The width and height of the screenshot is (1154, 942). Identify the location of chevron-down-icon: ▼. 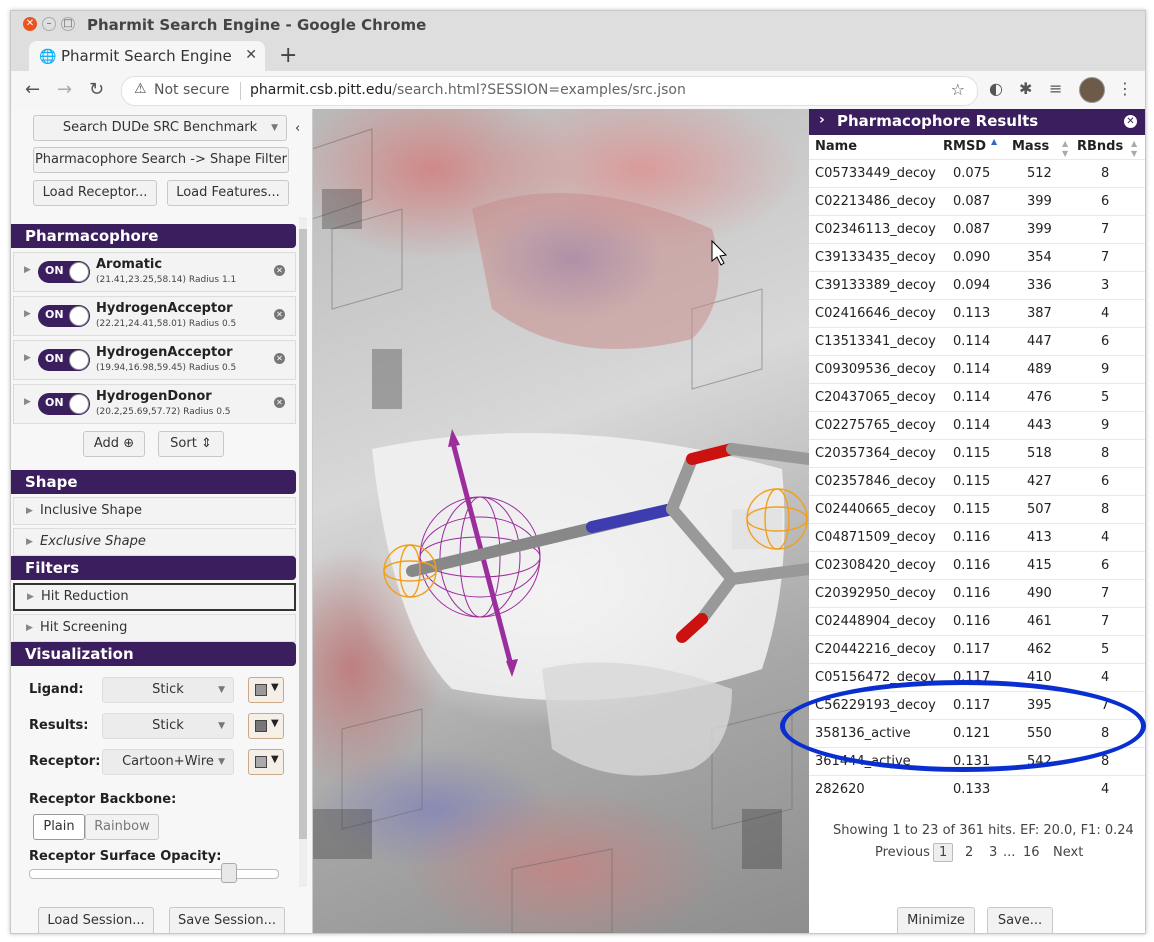
(274, 128).